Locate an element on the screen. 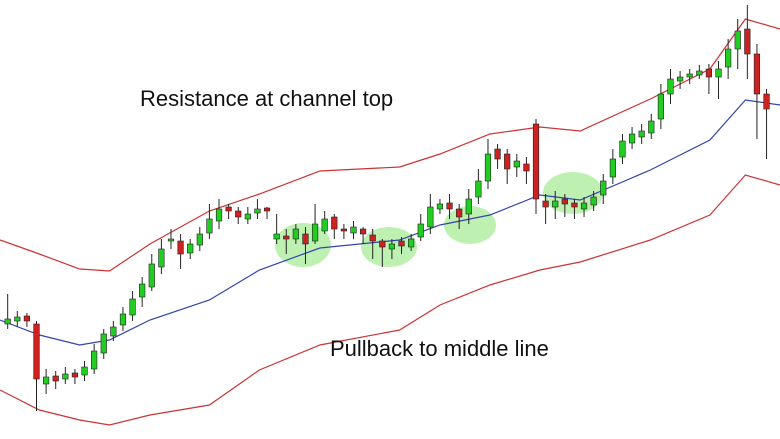 The height and width of the screenshot is (439, 780). annotation: Resistance at channel top is located at coordinates (266, 98).